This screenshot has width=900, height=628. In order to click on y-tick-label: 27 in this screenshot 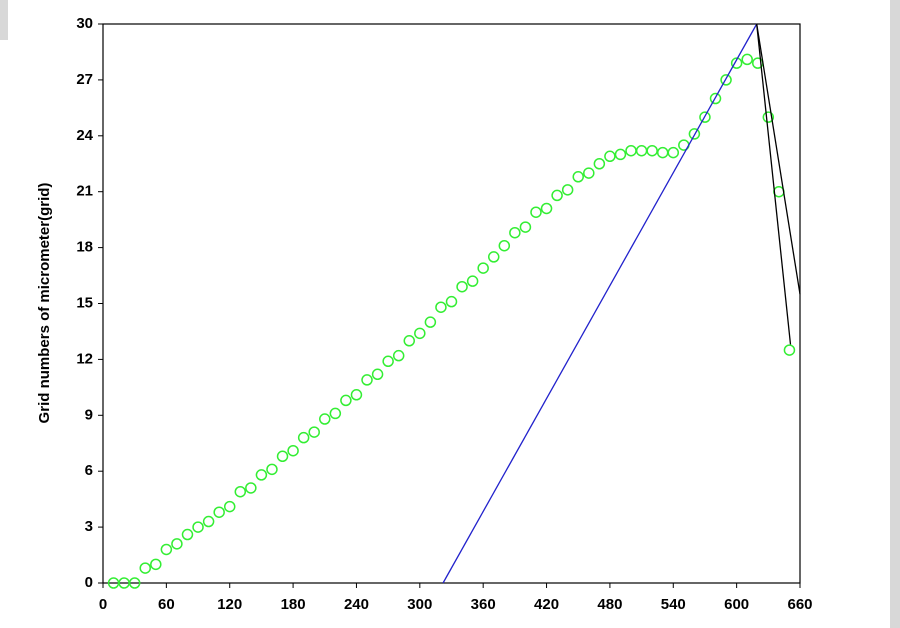, I will do `click(84, 79)`.